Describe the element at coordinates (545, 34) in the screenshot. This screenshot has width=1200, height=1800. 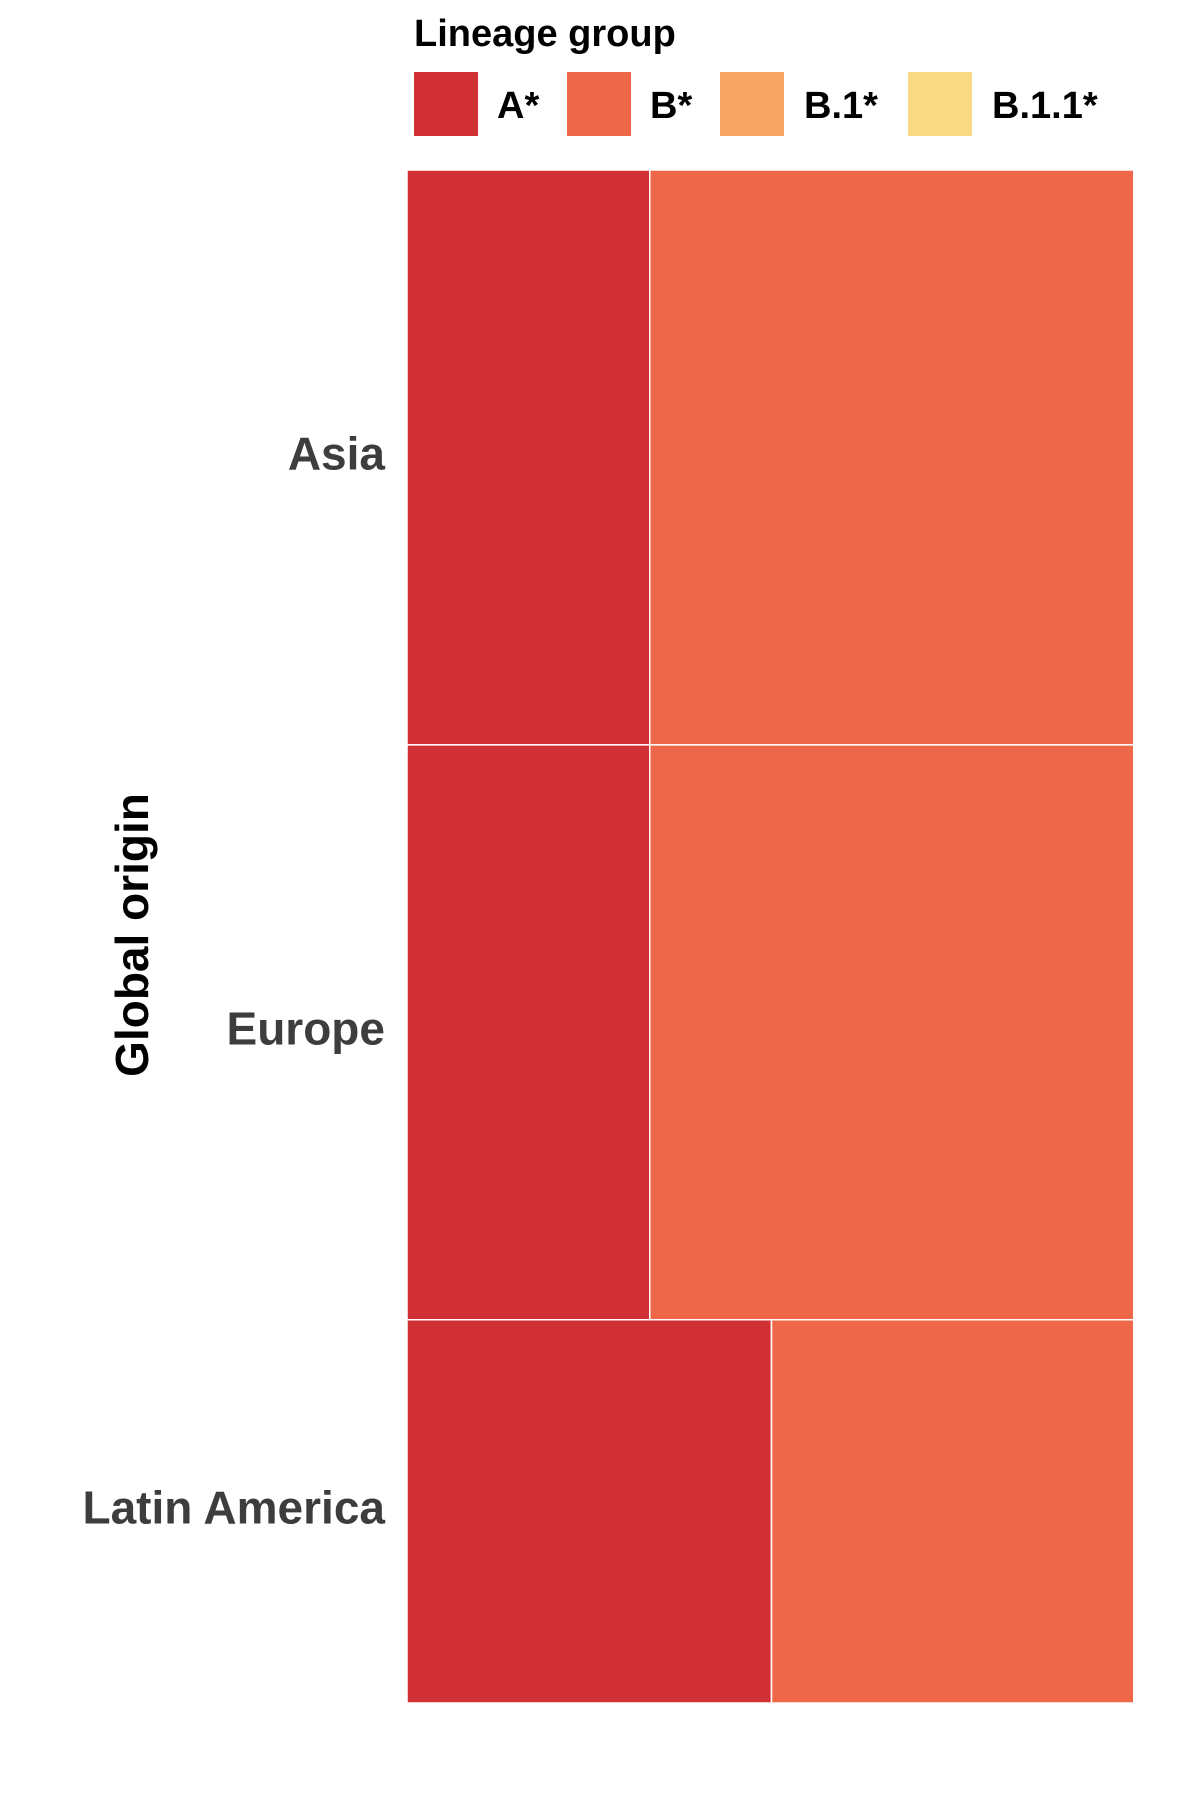
I see `legend-title: Lineage group` at that location.